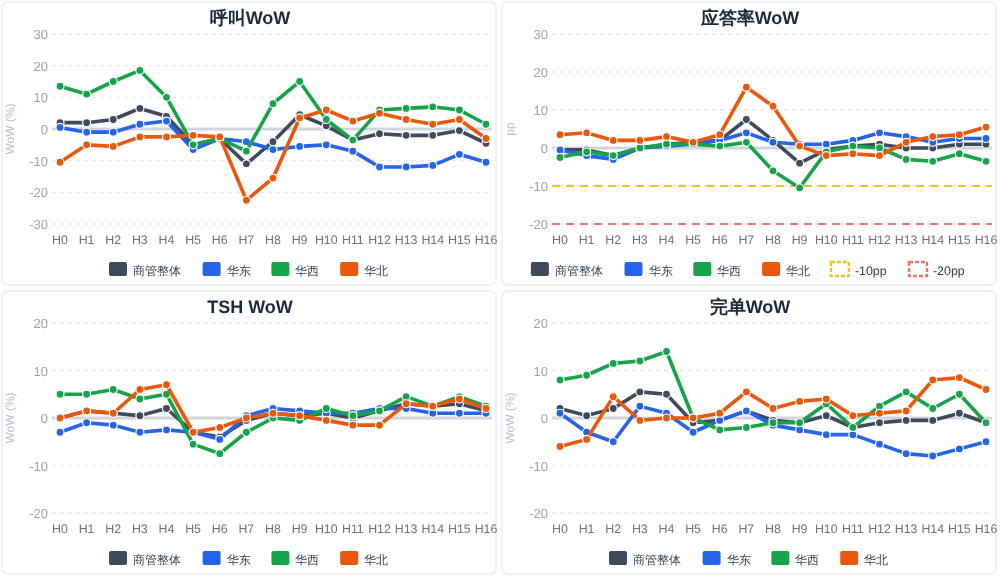  Describe the element at coordinates (250, 18) in the screenshot. I see `chart-title: 呼叫WoW` at that location.